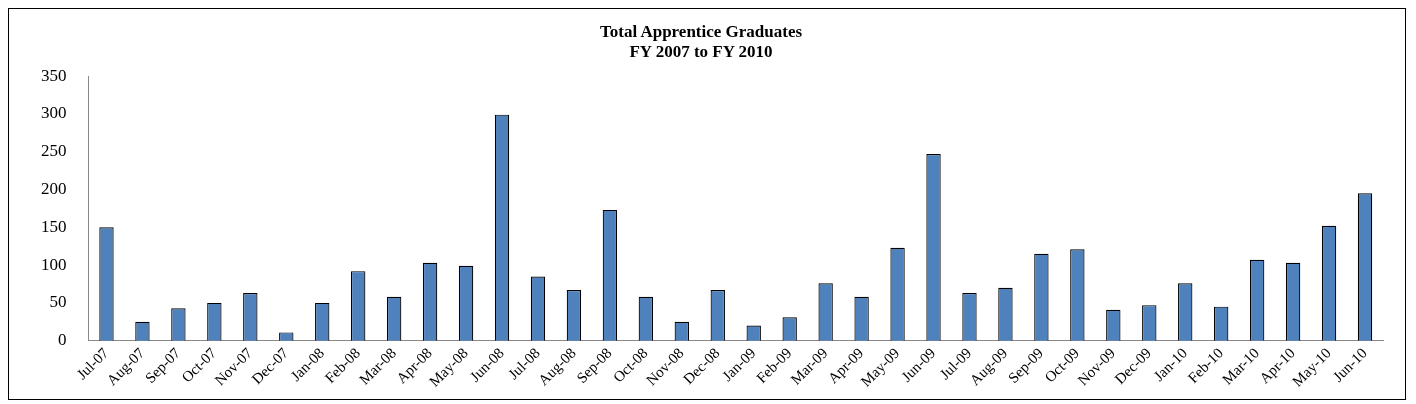 This screenshot has height=404, width=1416. What do you see at coordinates (54, 188) in the screenshot?
I see `y-tick-label: 200` at bounding box center [54, 188].